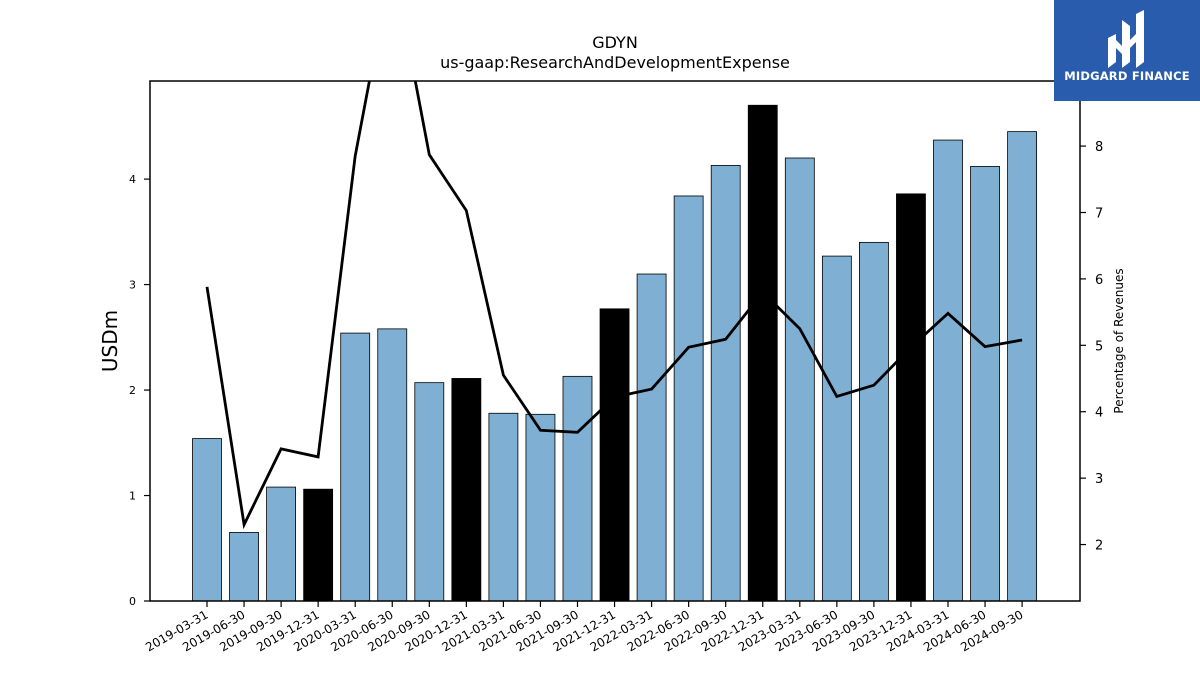 The width and height of the screenshot is (1200, 675). Describe the element at coordinates (1099, 213) in the screenshot. I see `y2-tick-label: 7` at that location.